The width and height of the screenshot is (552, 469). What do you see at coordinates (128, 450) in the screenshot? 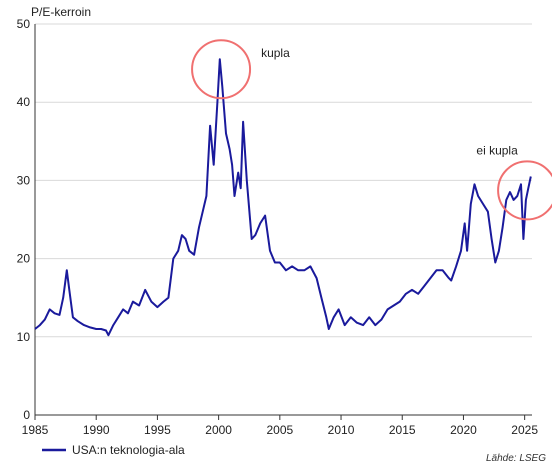
I see `legend-label: USA:n teknologia-ala` at bounding box center [128, 450].